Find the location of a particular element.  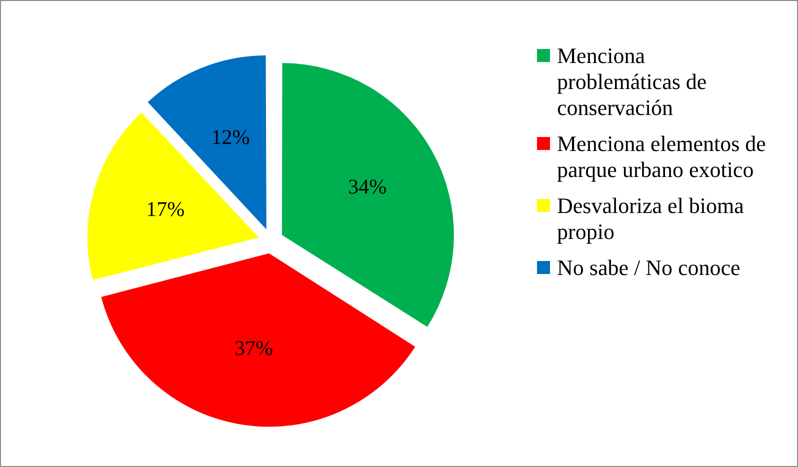

data-label: 17% is located at coordinates (165, 208).